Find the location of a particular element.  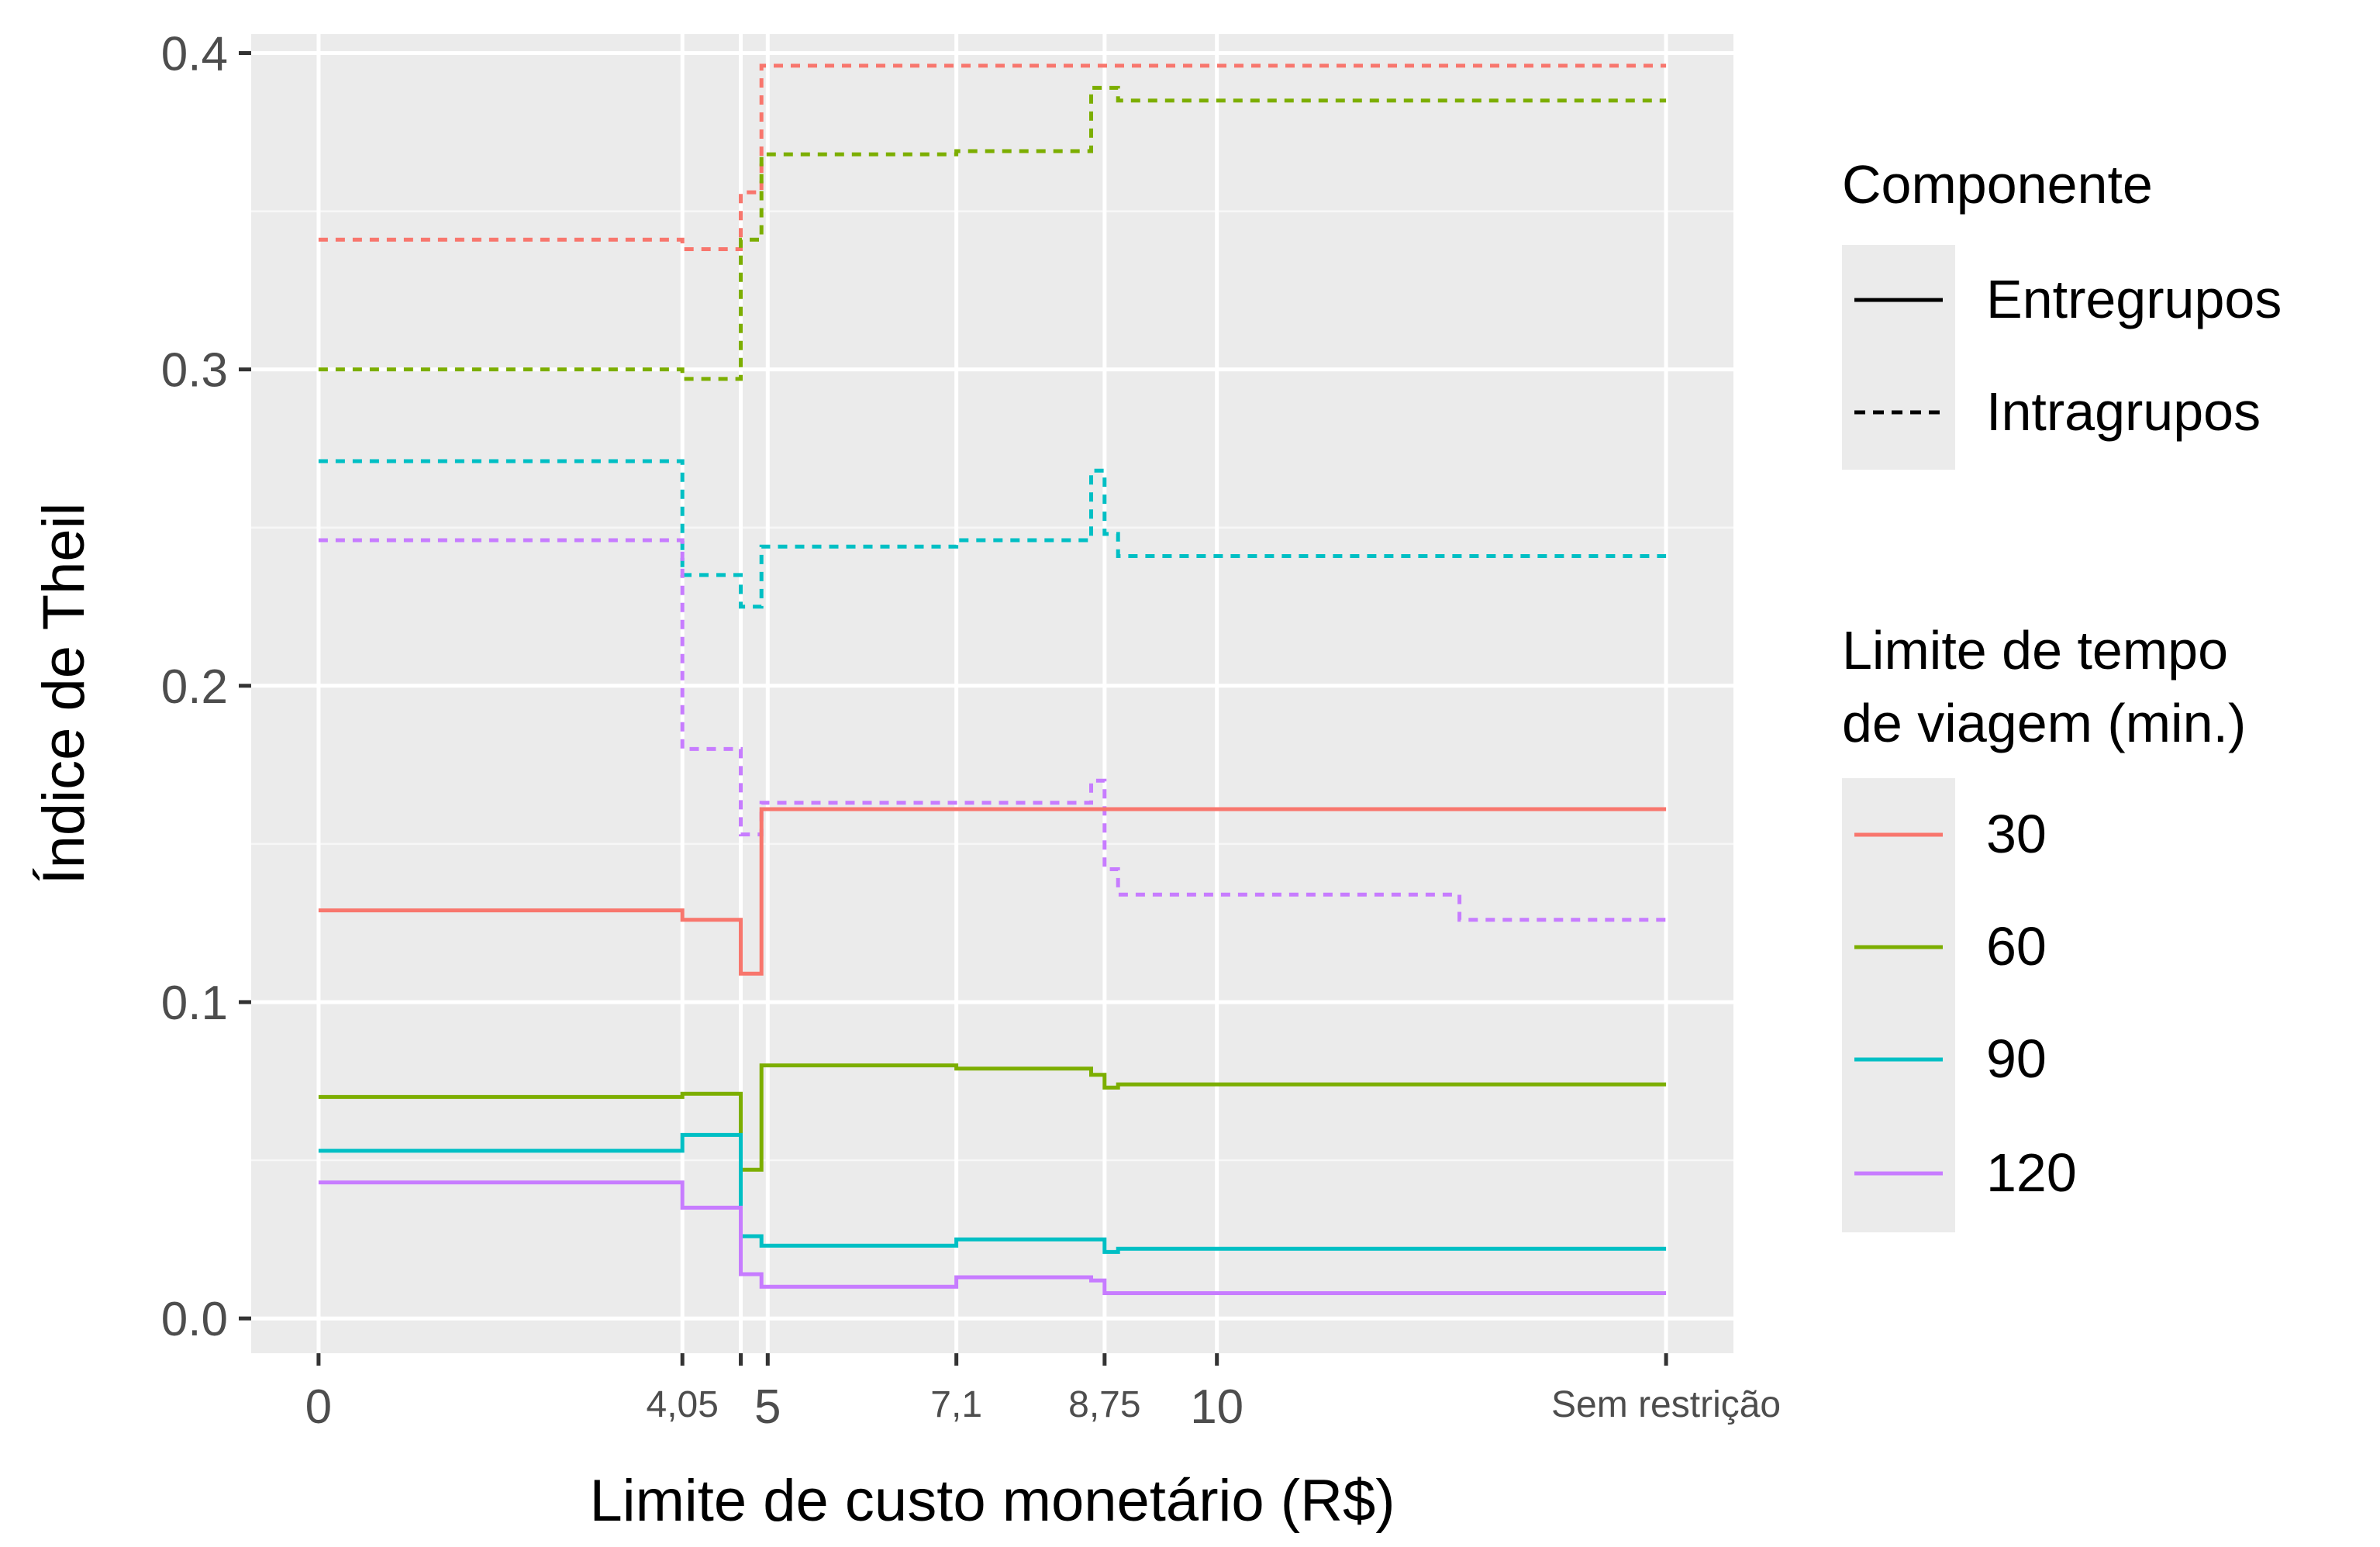

legend-label-90: 90 is located at coordinates (2016, 1058).